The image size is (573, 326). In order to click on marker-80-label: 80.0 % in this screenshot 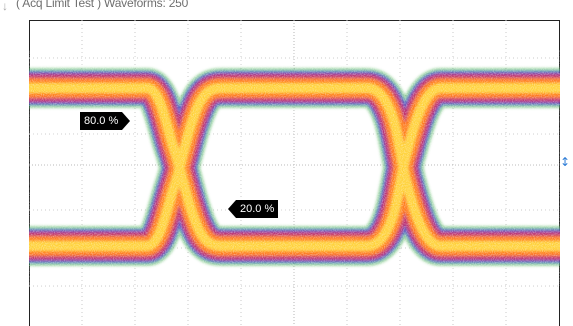, I will do `click(101, 121)`.